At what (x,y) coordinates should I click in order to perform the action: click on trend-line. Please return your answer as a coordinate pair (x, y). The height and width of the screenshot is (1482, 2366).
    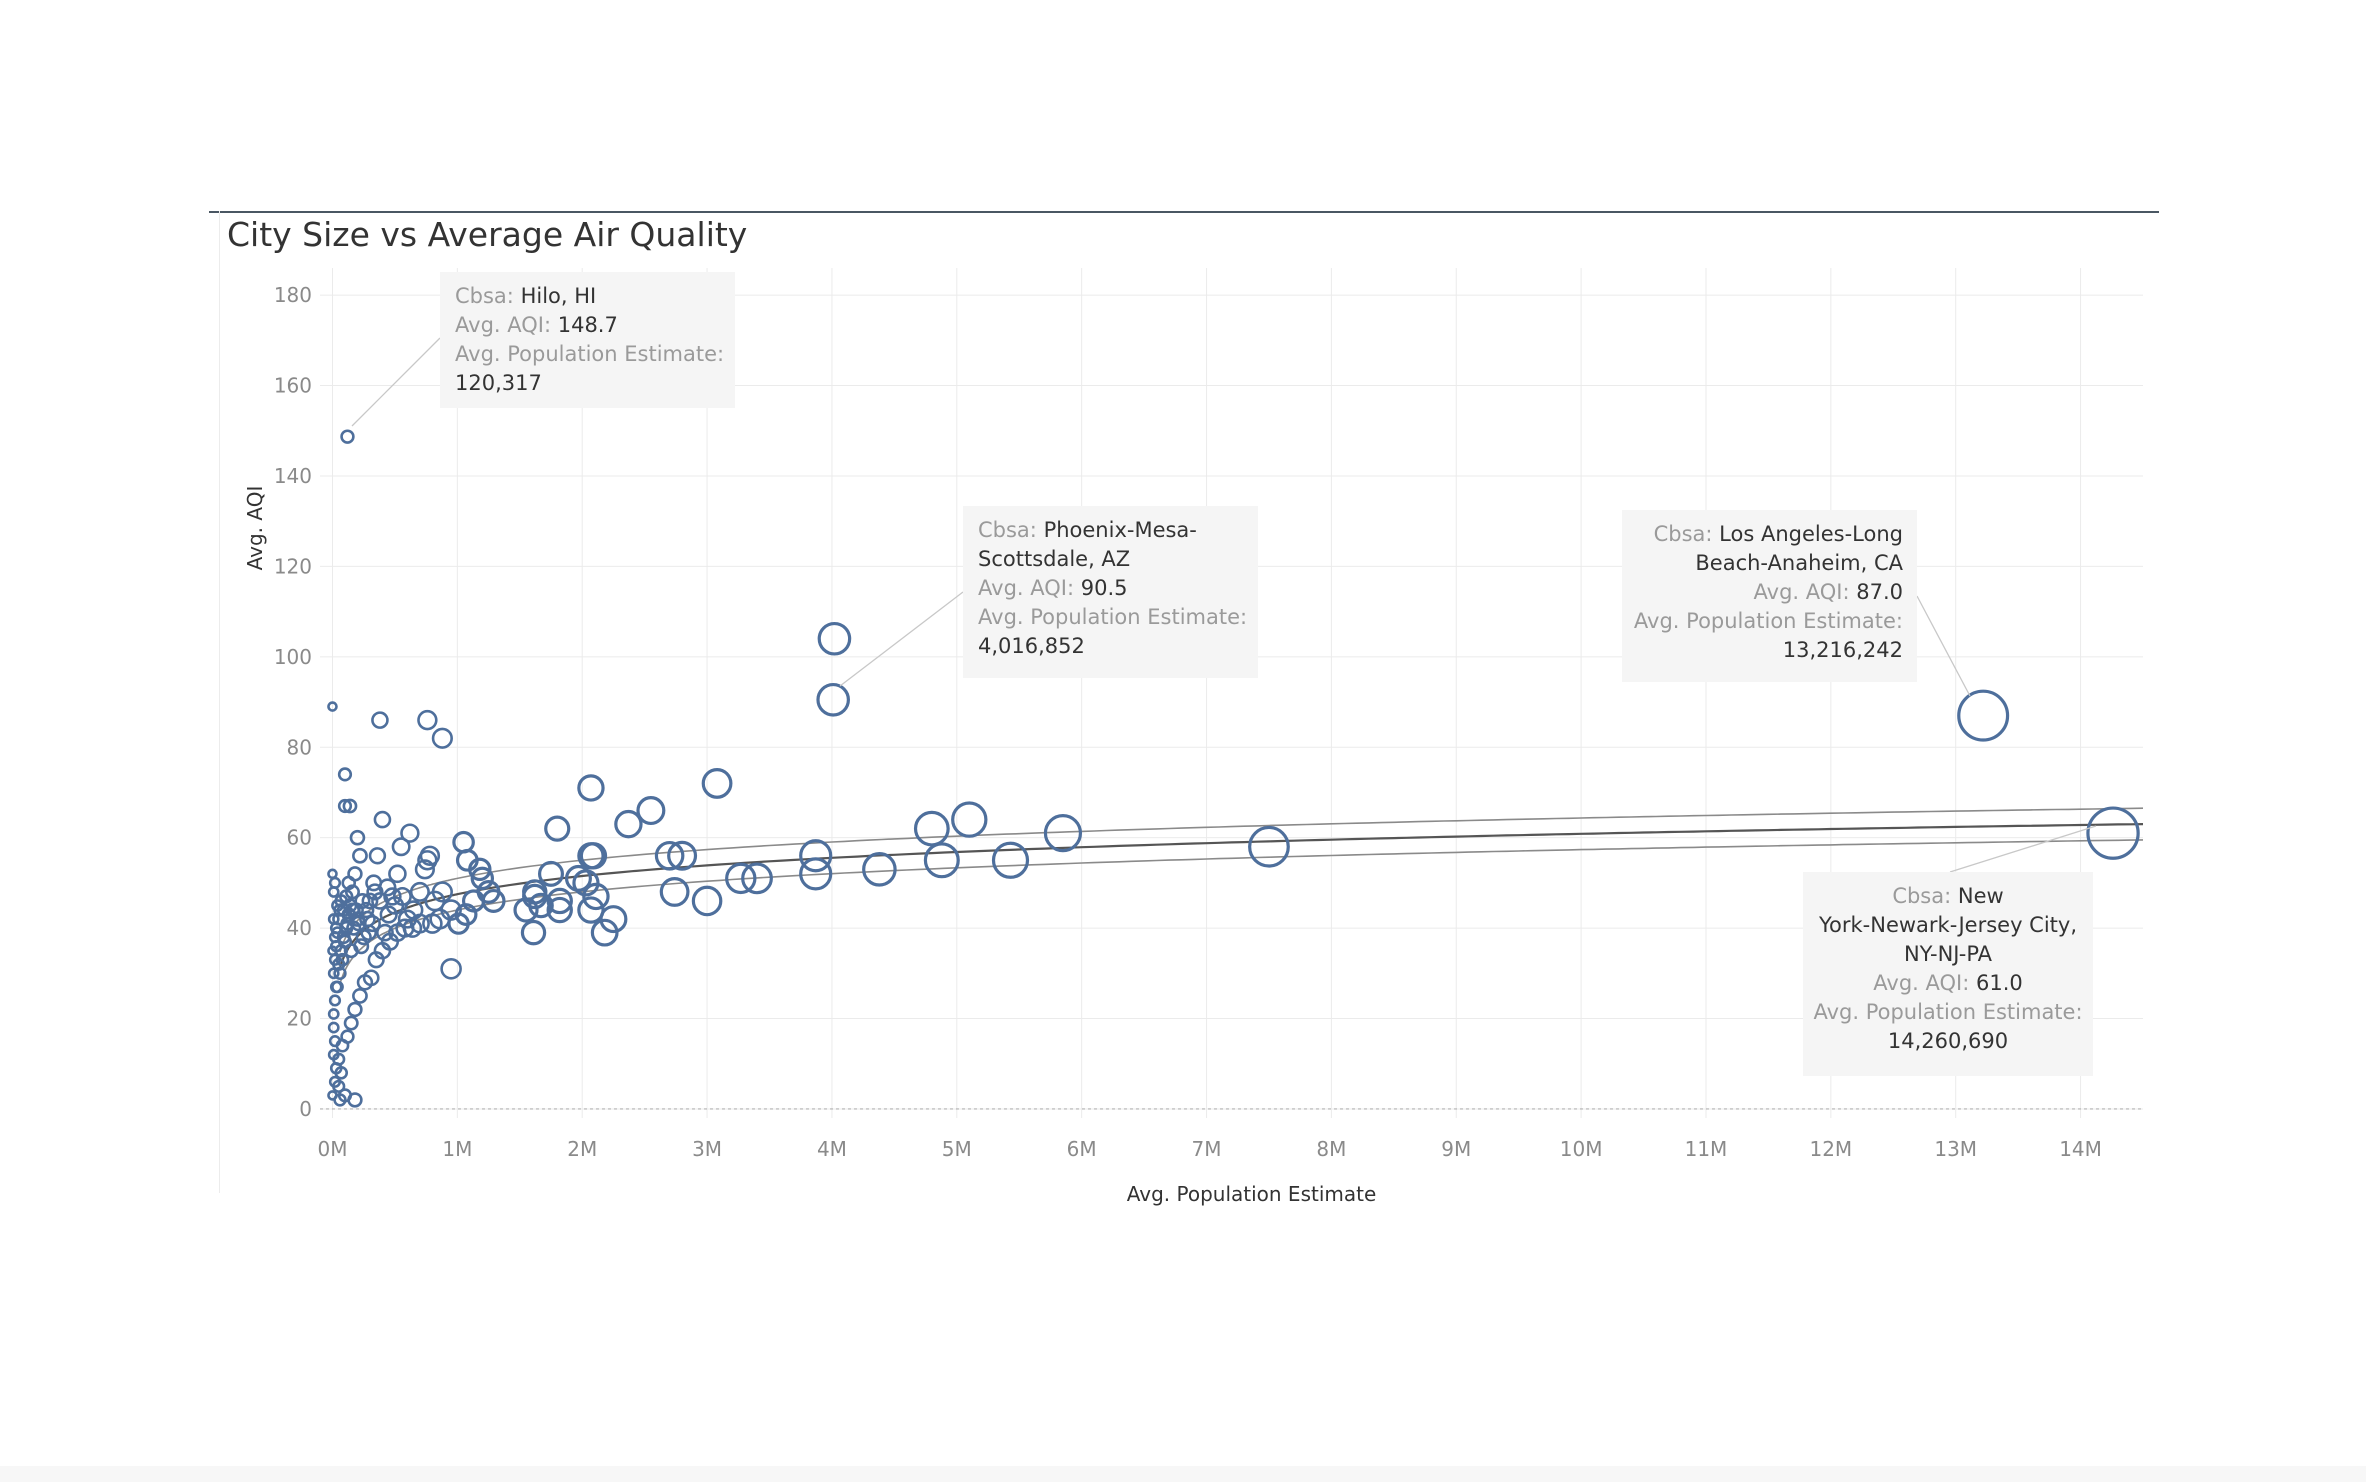
    Looking at the image, I should click on (1241, 896).